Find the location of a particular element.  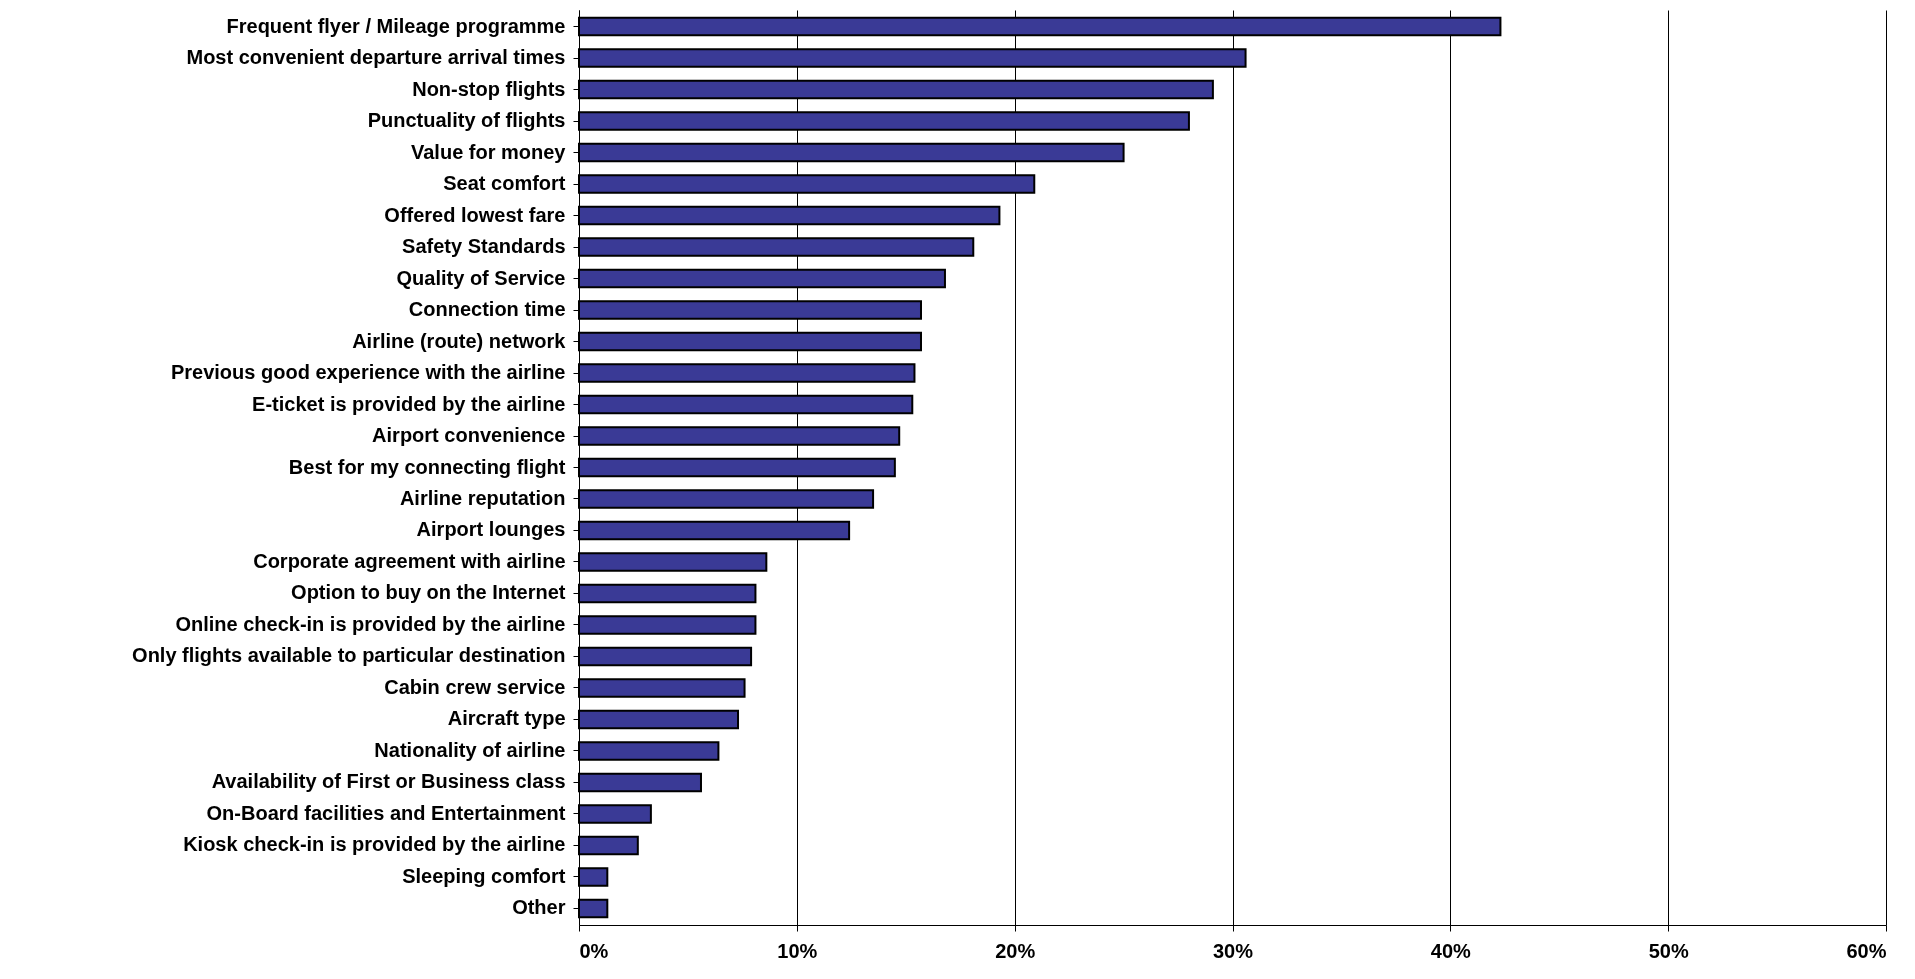

x-tick-label: 30% is located at coordinates (1233, 950).